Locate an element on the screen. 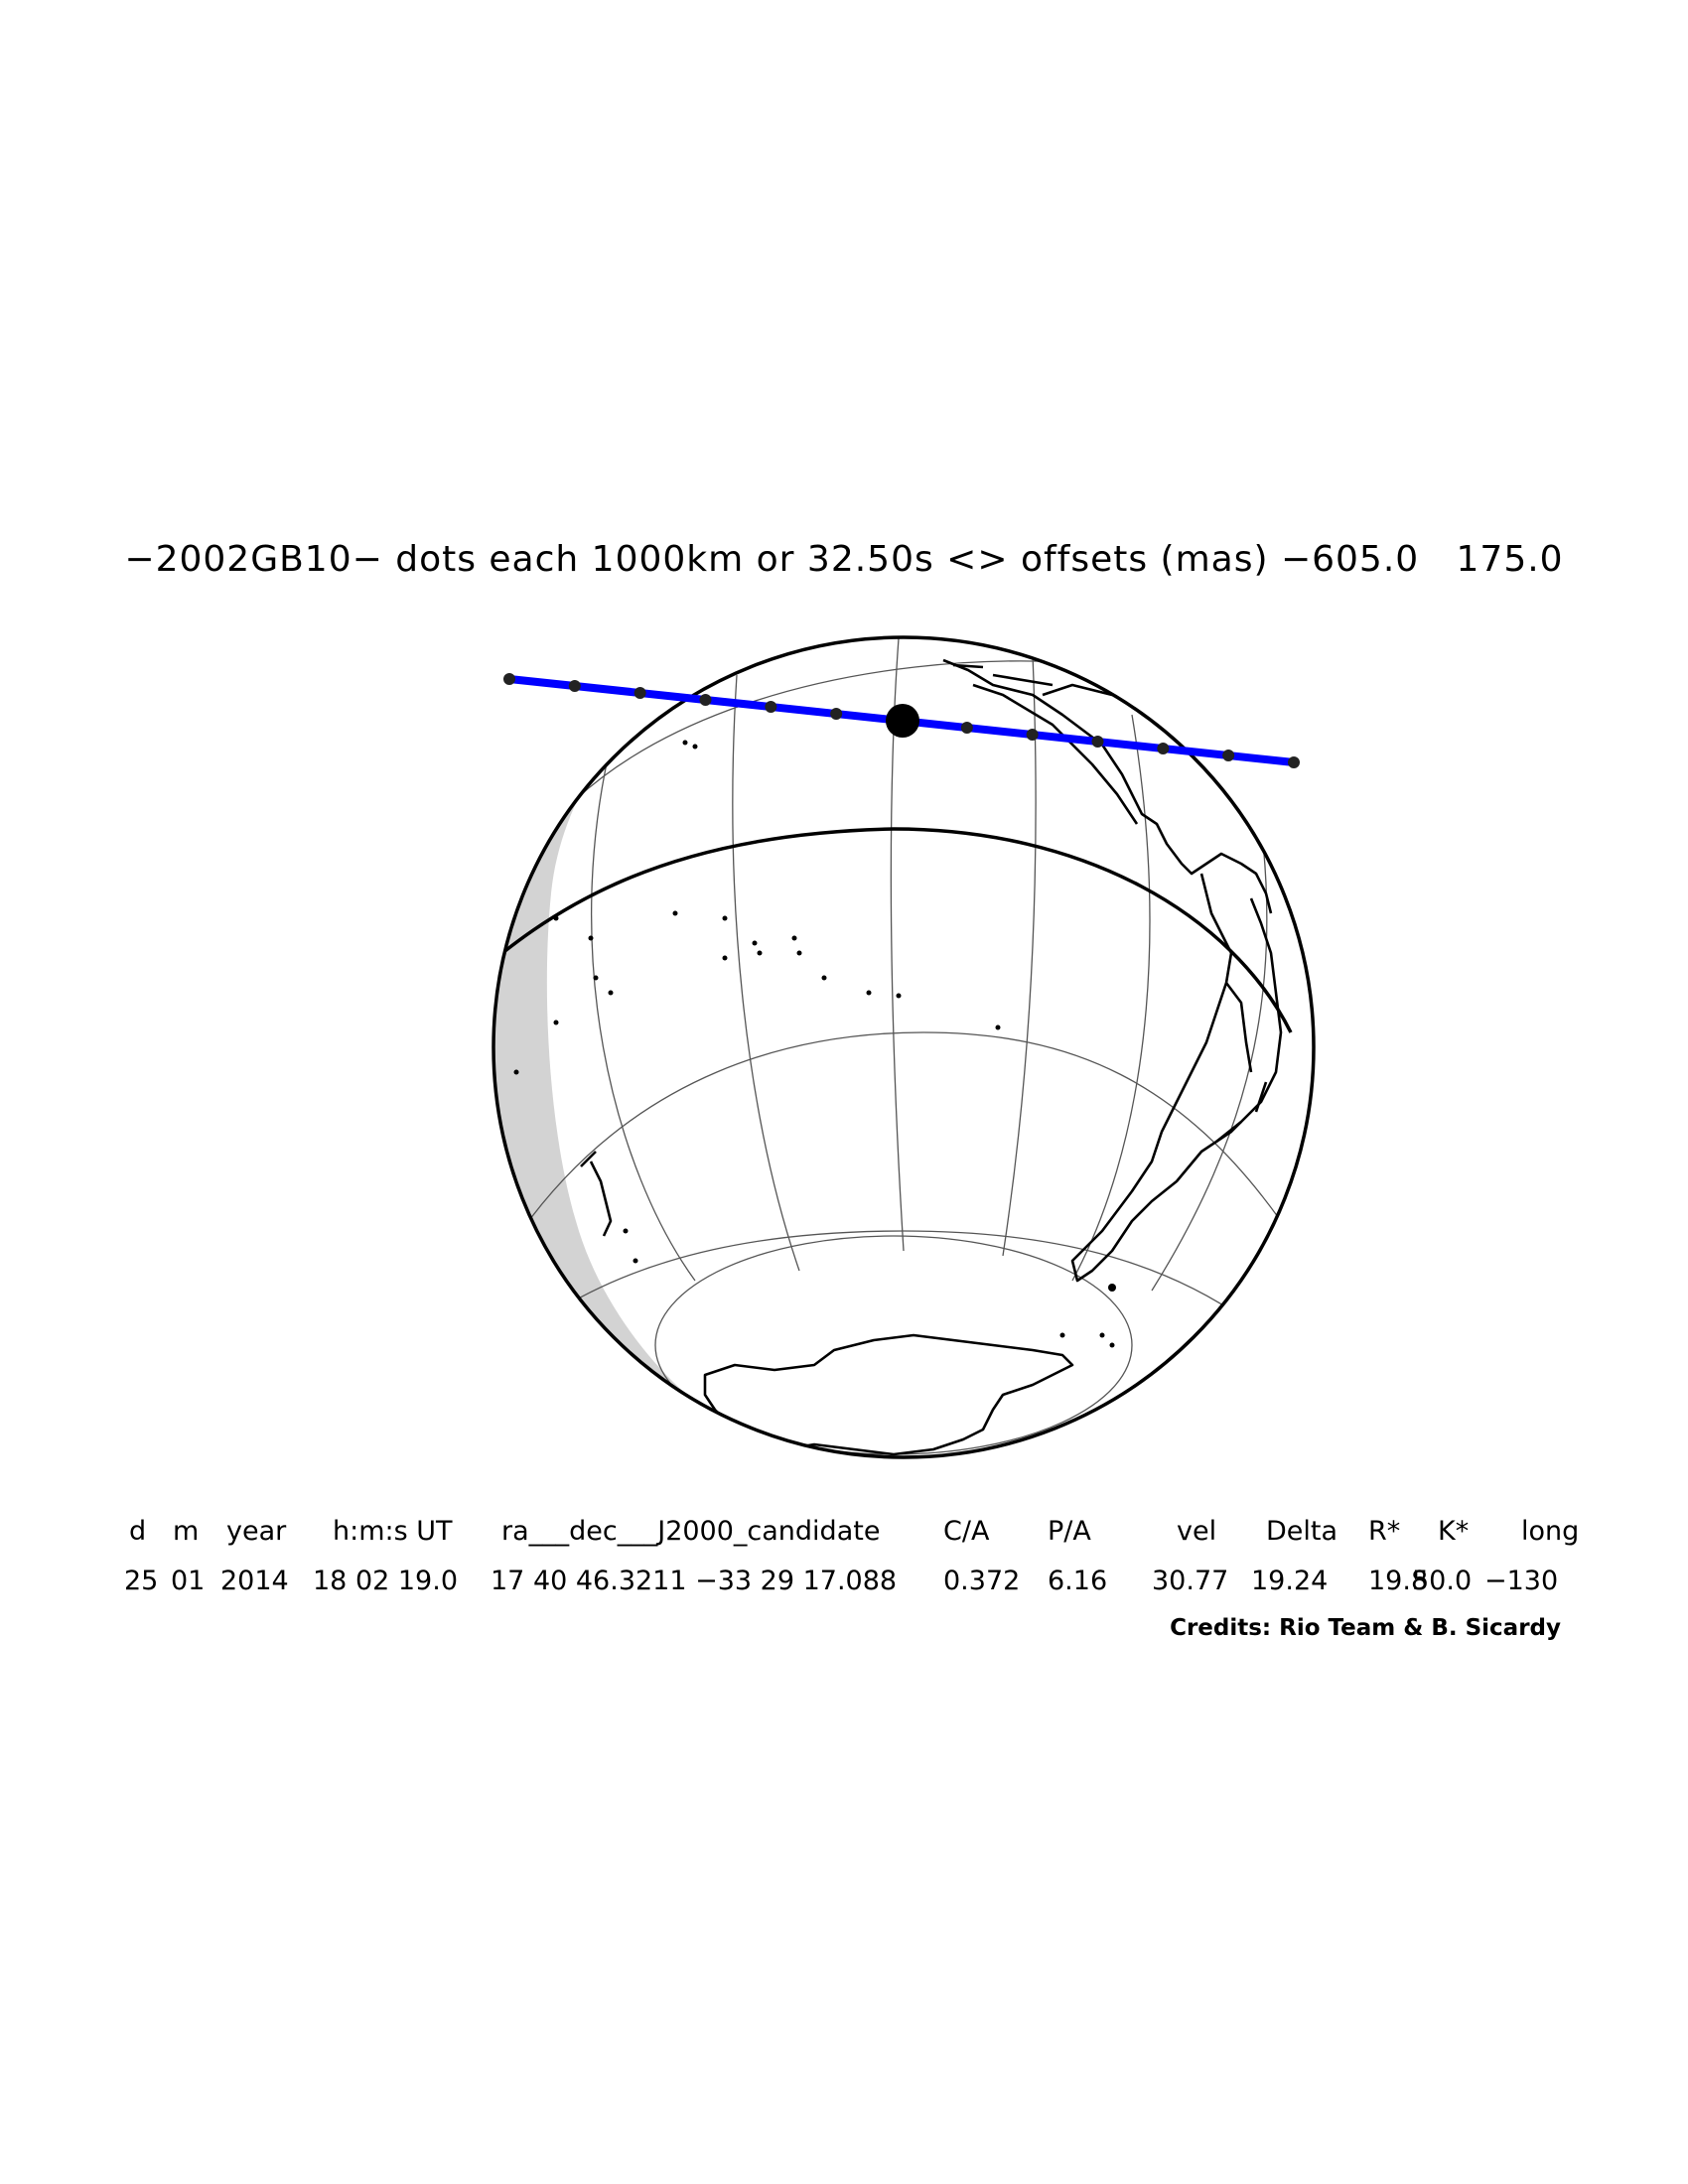 Image resolution: width=1688 pixels, height=2184 pixels. table-header: Delta is located at coordinates (1302, 1531).